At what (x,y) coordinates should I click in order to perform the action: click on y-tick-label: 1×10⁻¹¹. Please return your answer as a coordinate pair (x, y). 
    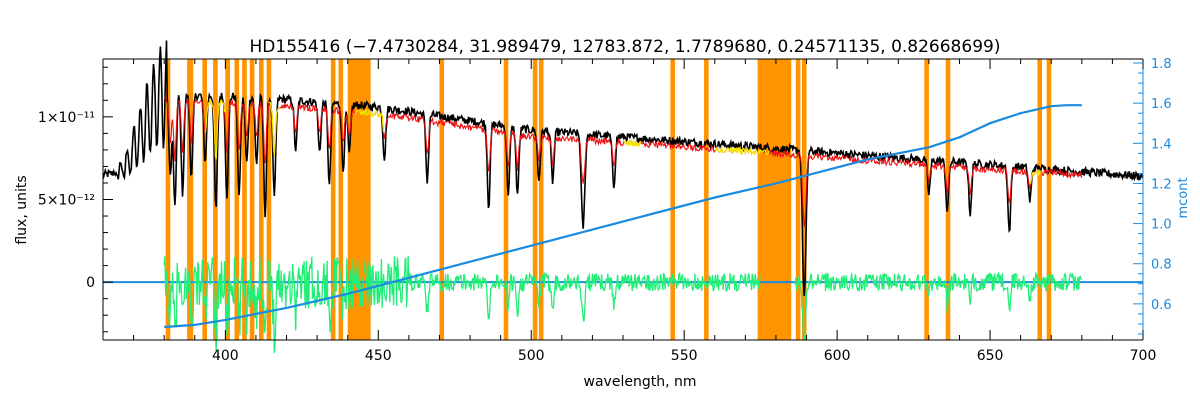
    Looking at the image, I should click on (66, 118).